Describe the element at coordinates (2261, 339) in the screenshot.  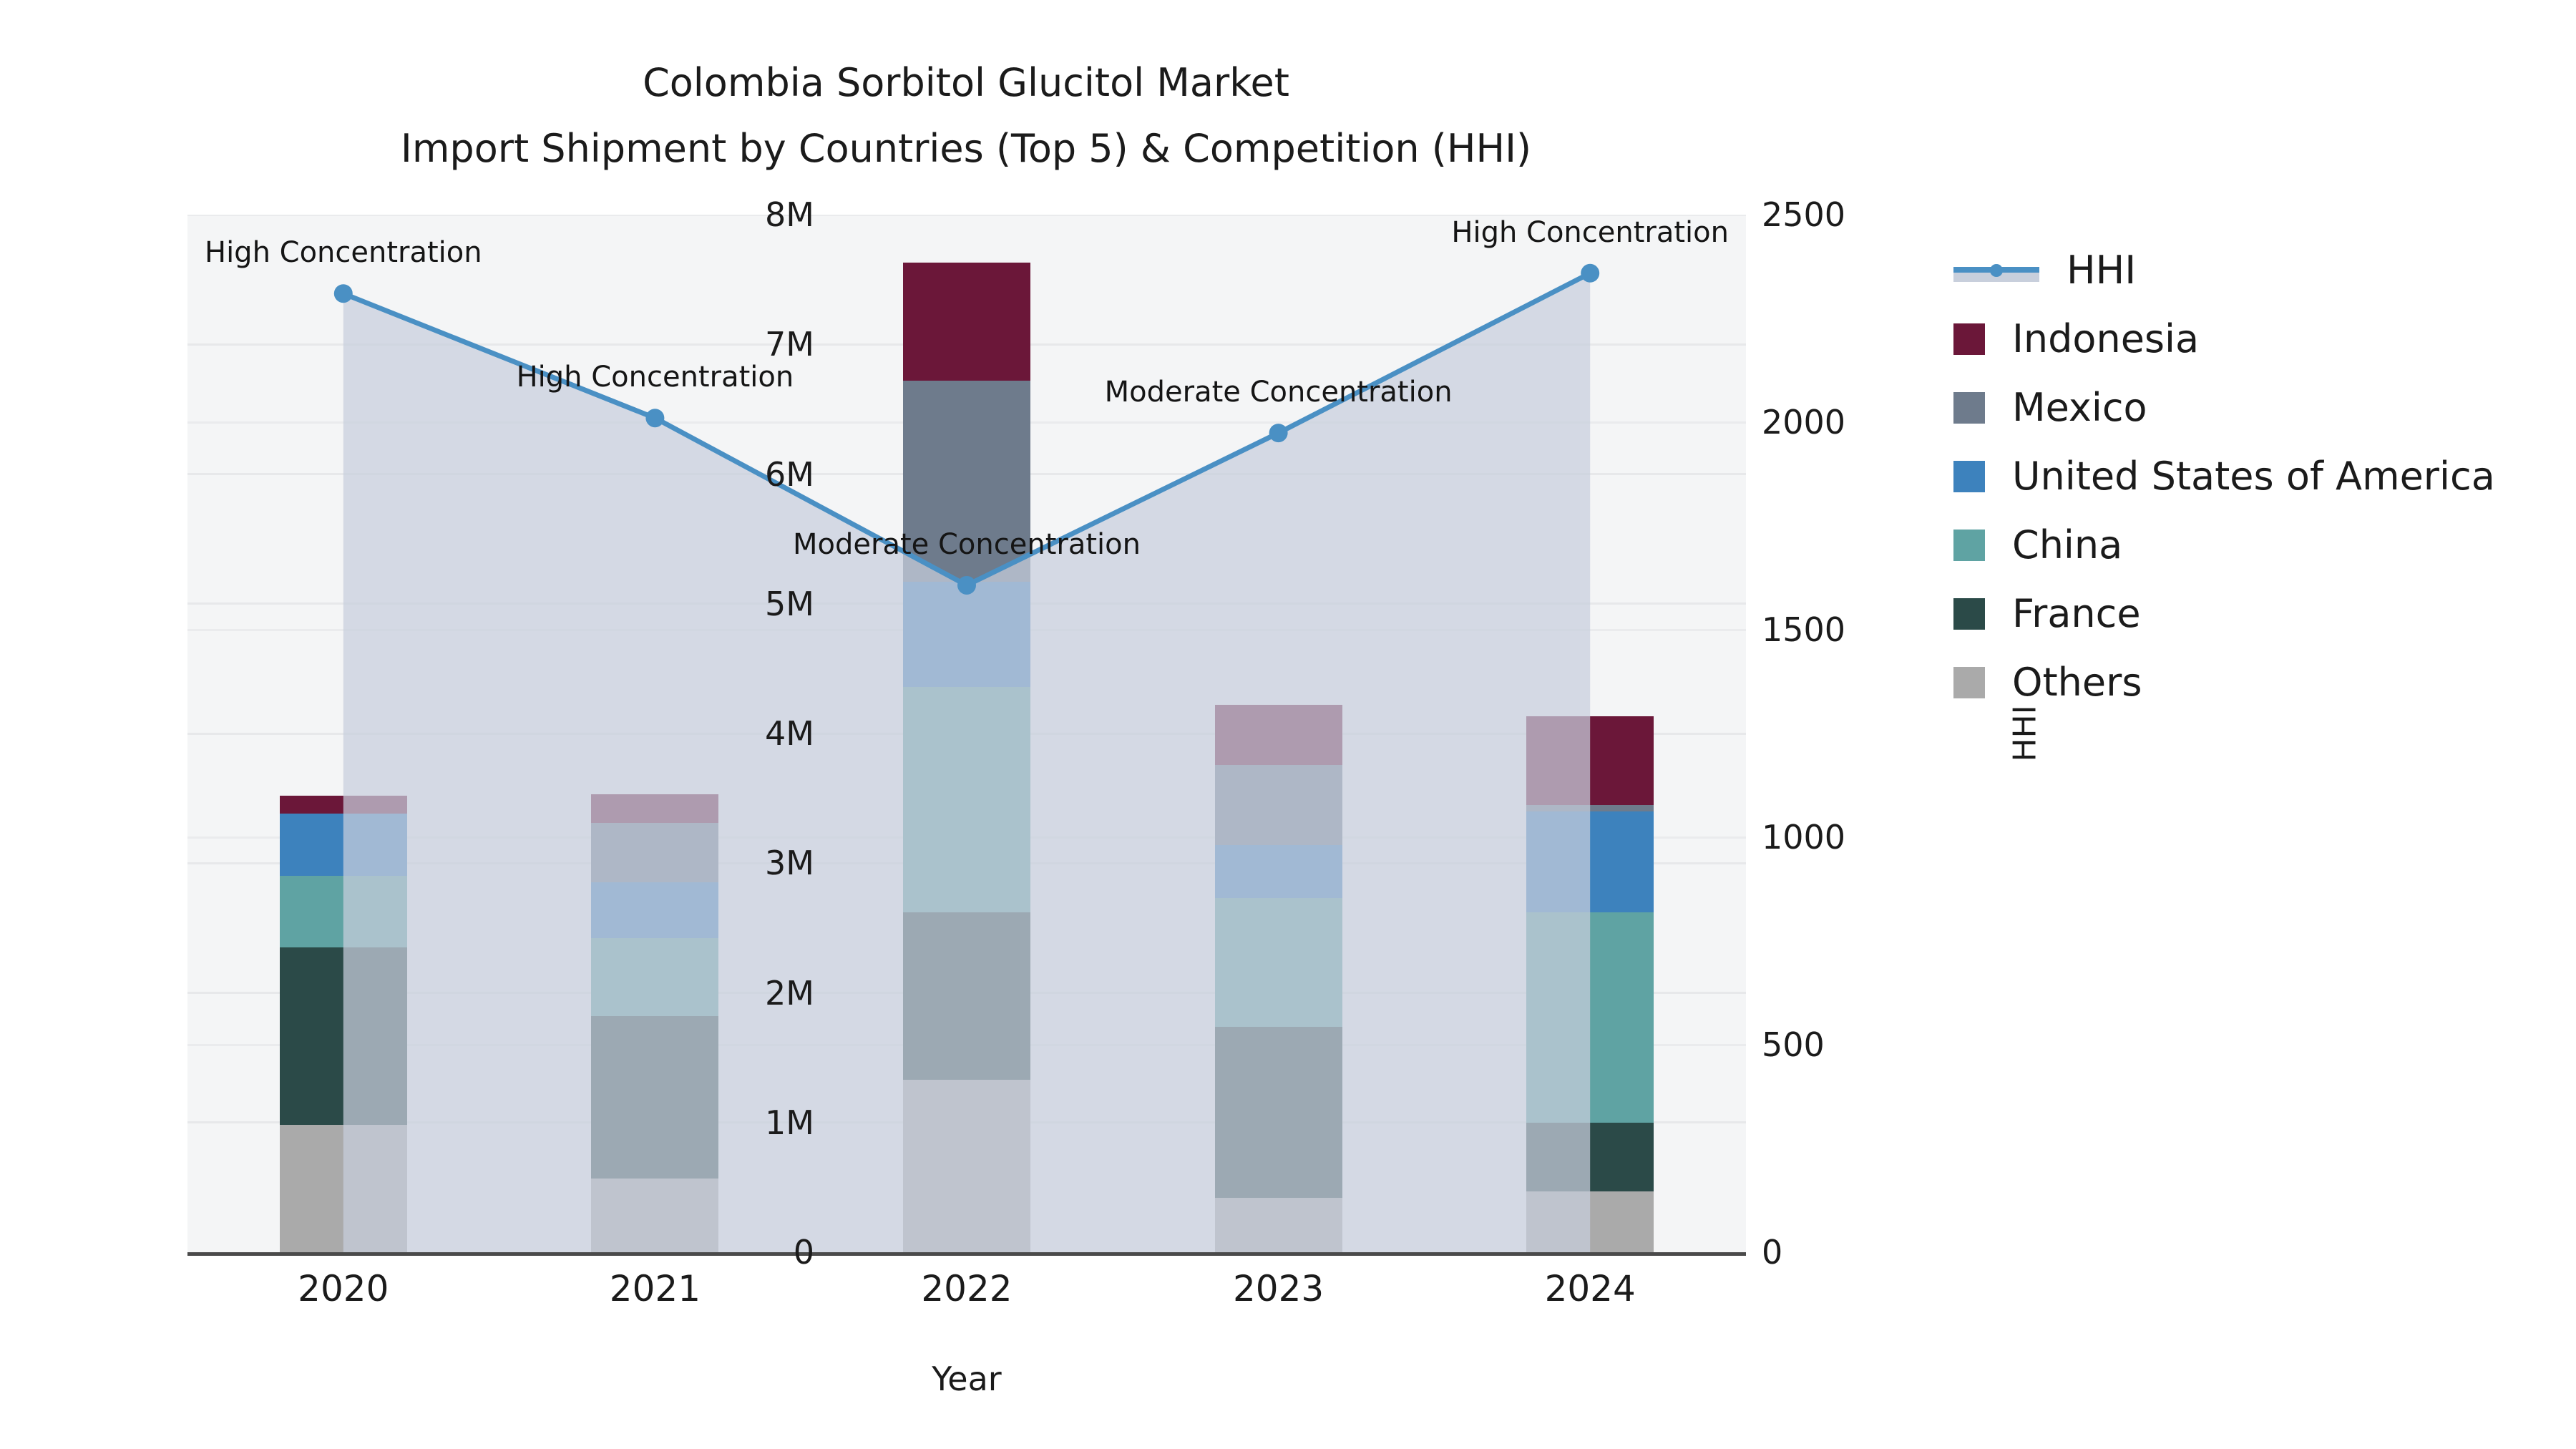
I see `legend-item-indonesia: Indonesia` at that location.